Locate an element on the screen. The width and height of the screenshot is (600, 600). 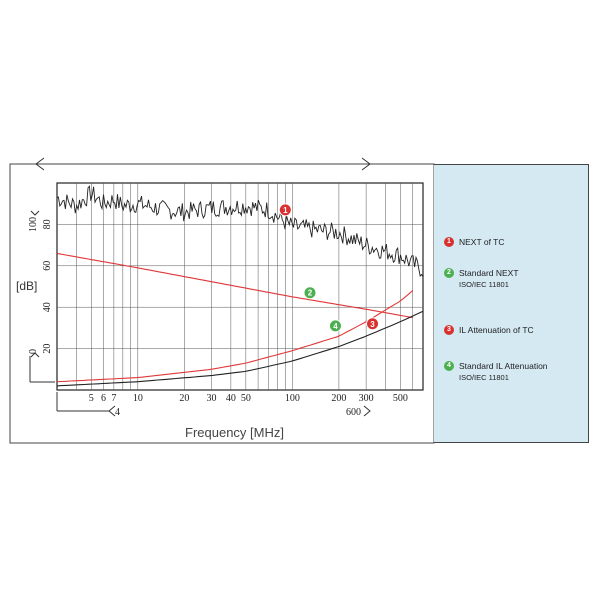
marker-number: 1 is located at coordinates (285, 210).